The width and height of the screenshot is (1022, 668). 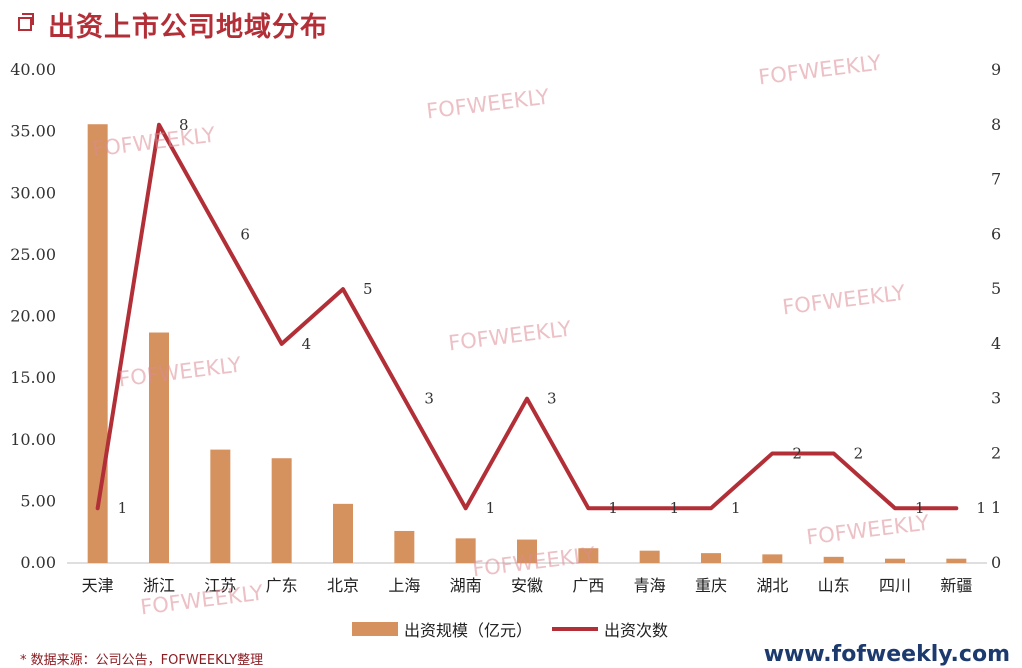 I want to click on y-right-tick-label: 6, so click(x=996, y=233).